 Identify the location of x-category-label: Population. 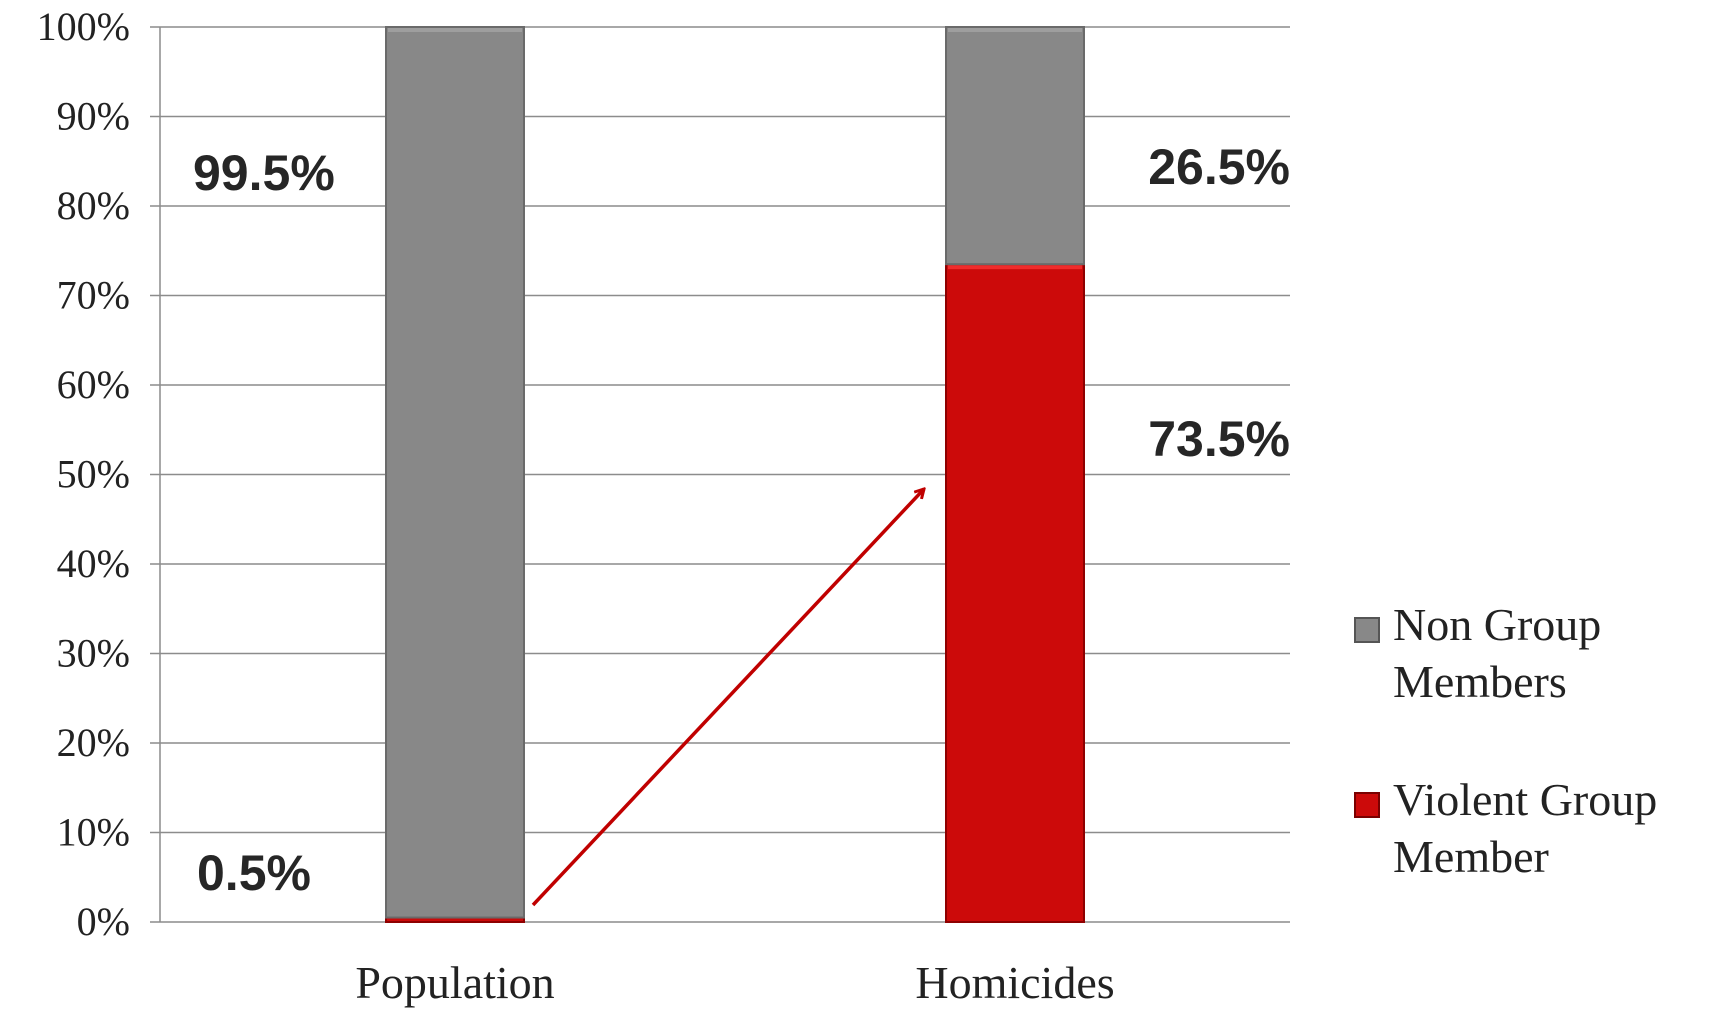
(454, 982).